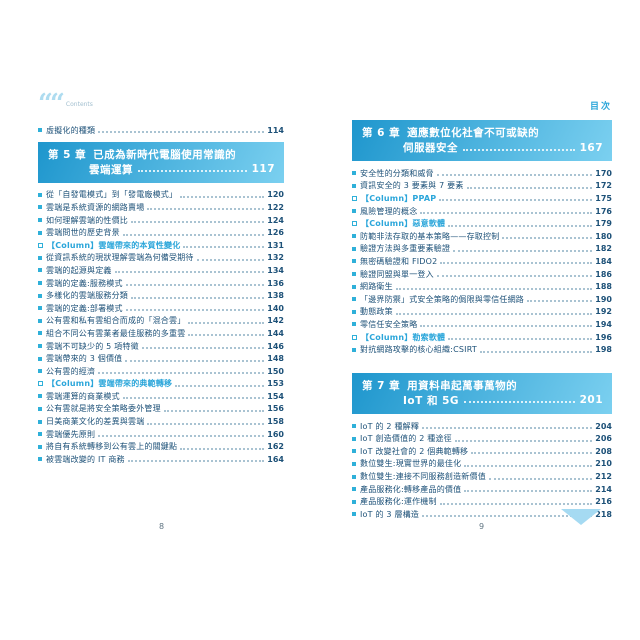 This screenshot has width=640, height=640. What do you see at coordinates (482, 385) in the screenshot?
I see `chapter-title-line1: 第 7 章 用資料串起萬事萬物的` at bounding box center [482, 385].